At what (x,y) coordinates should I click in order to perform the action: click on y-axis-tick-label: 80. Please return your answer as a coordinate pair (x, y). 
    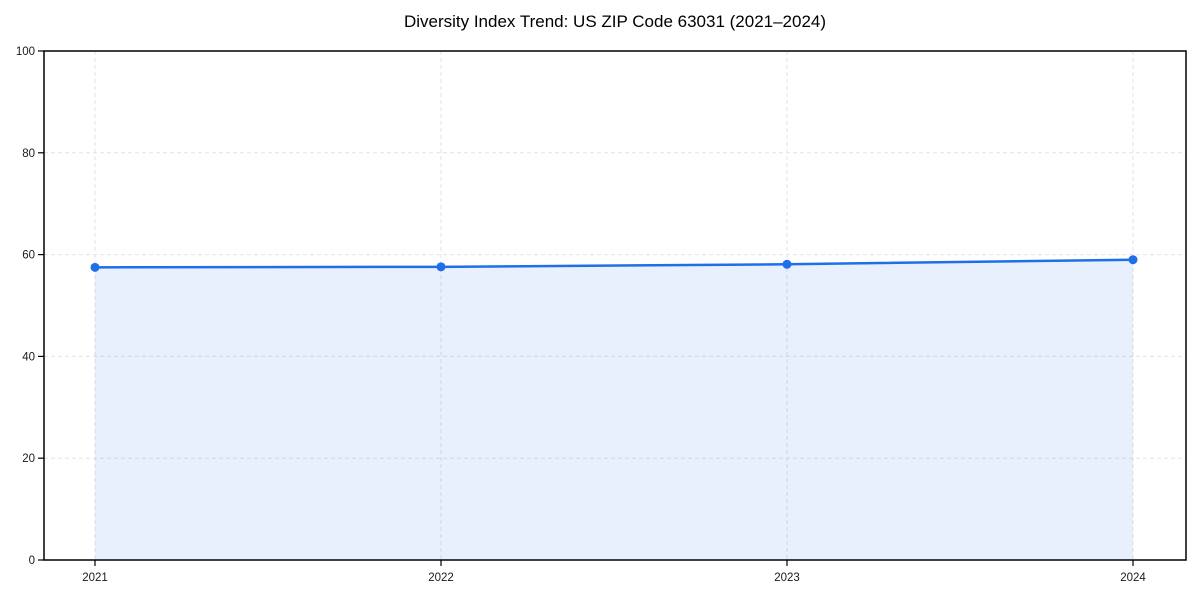
    Looking at the image, I should click on (28, 154).